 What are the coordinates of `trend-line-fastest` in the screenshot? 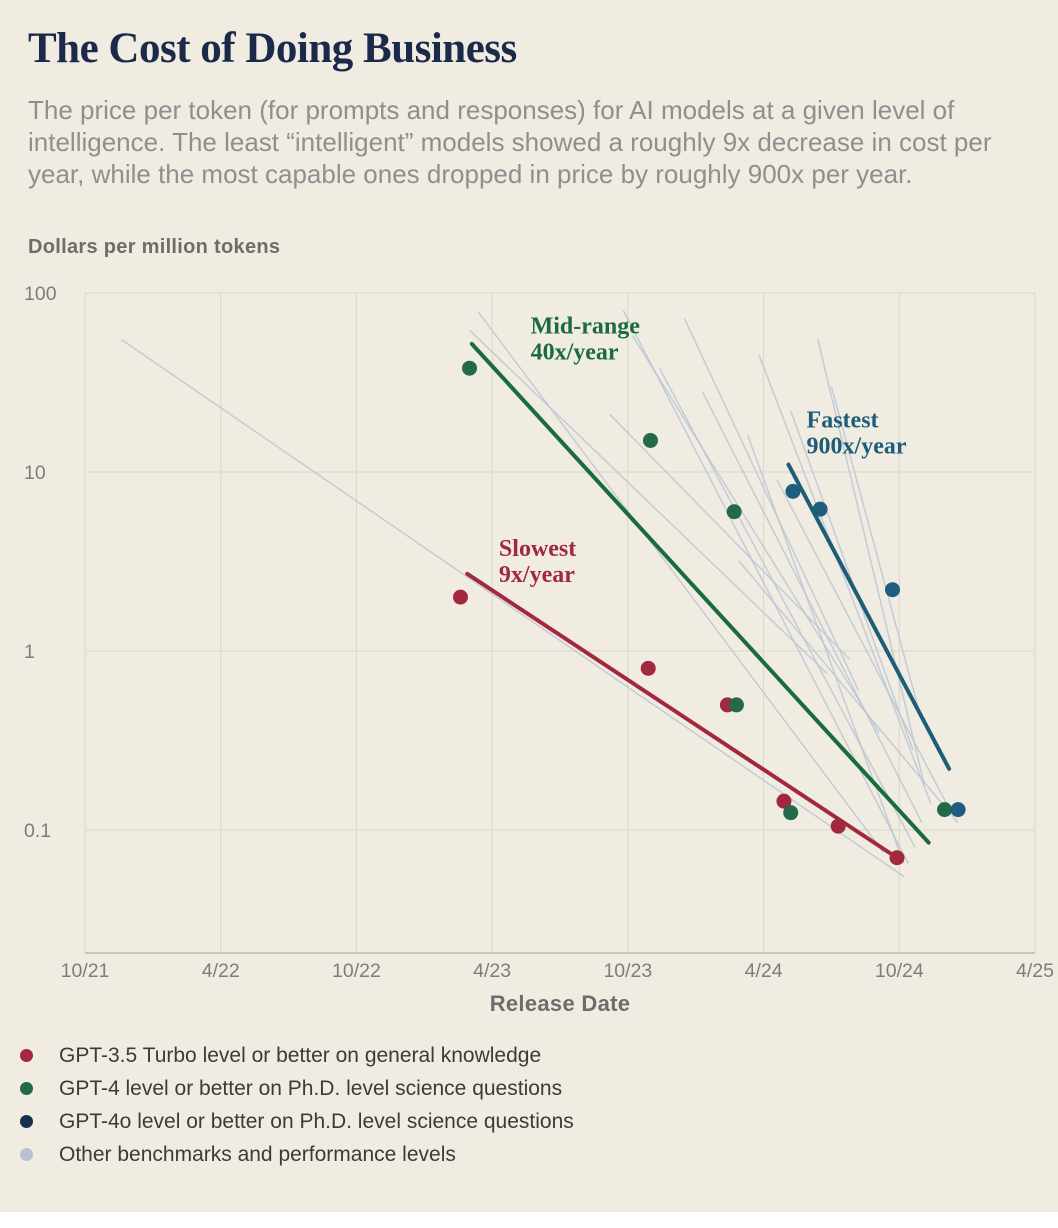 It's located at (869, 617).